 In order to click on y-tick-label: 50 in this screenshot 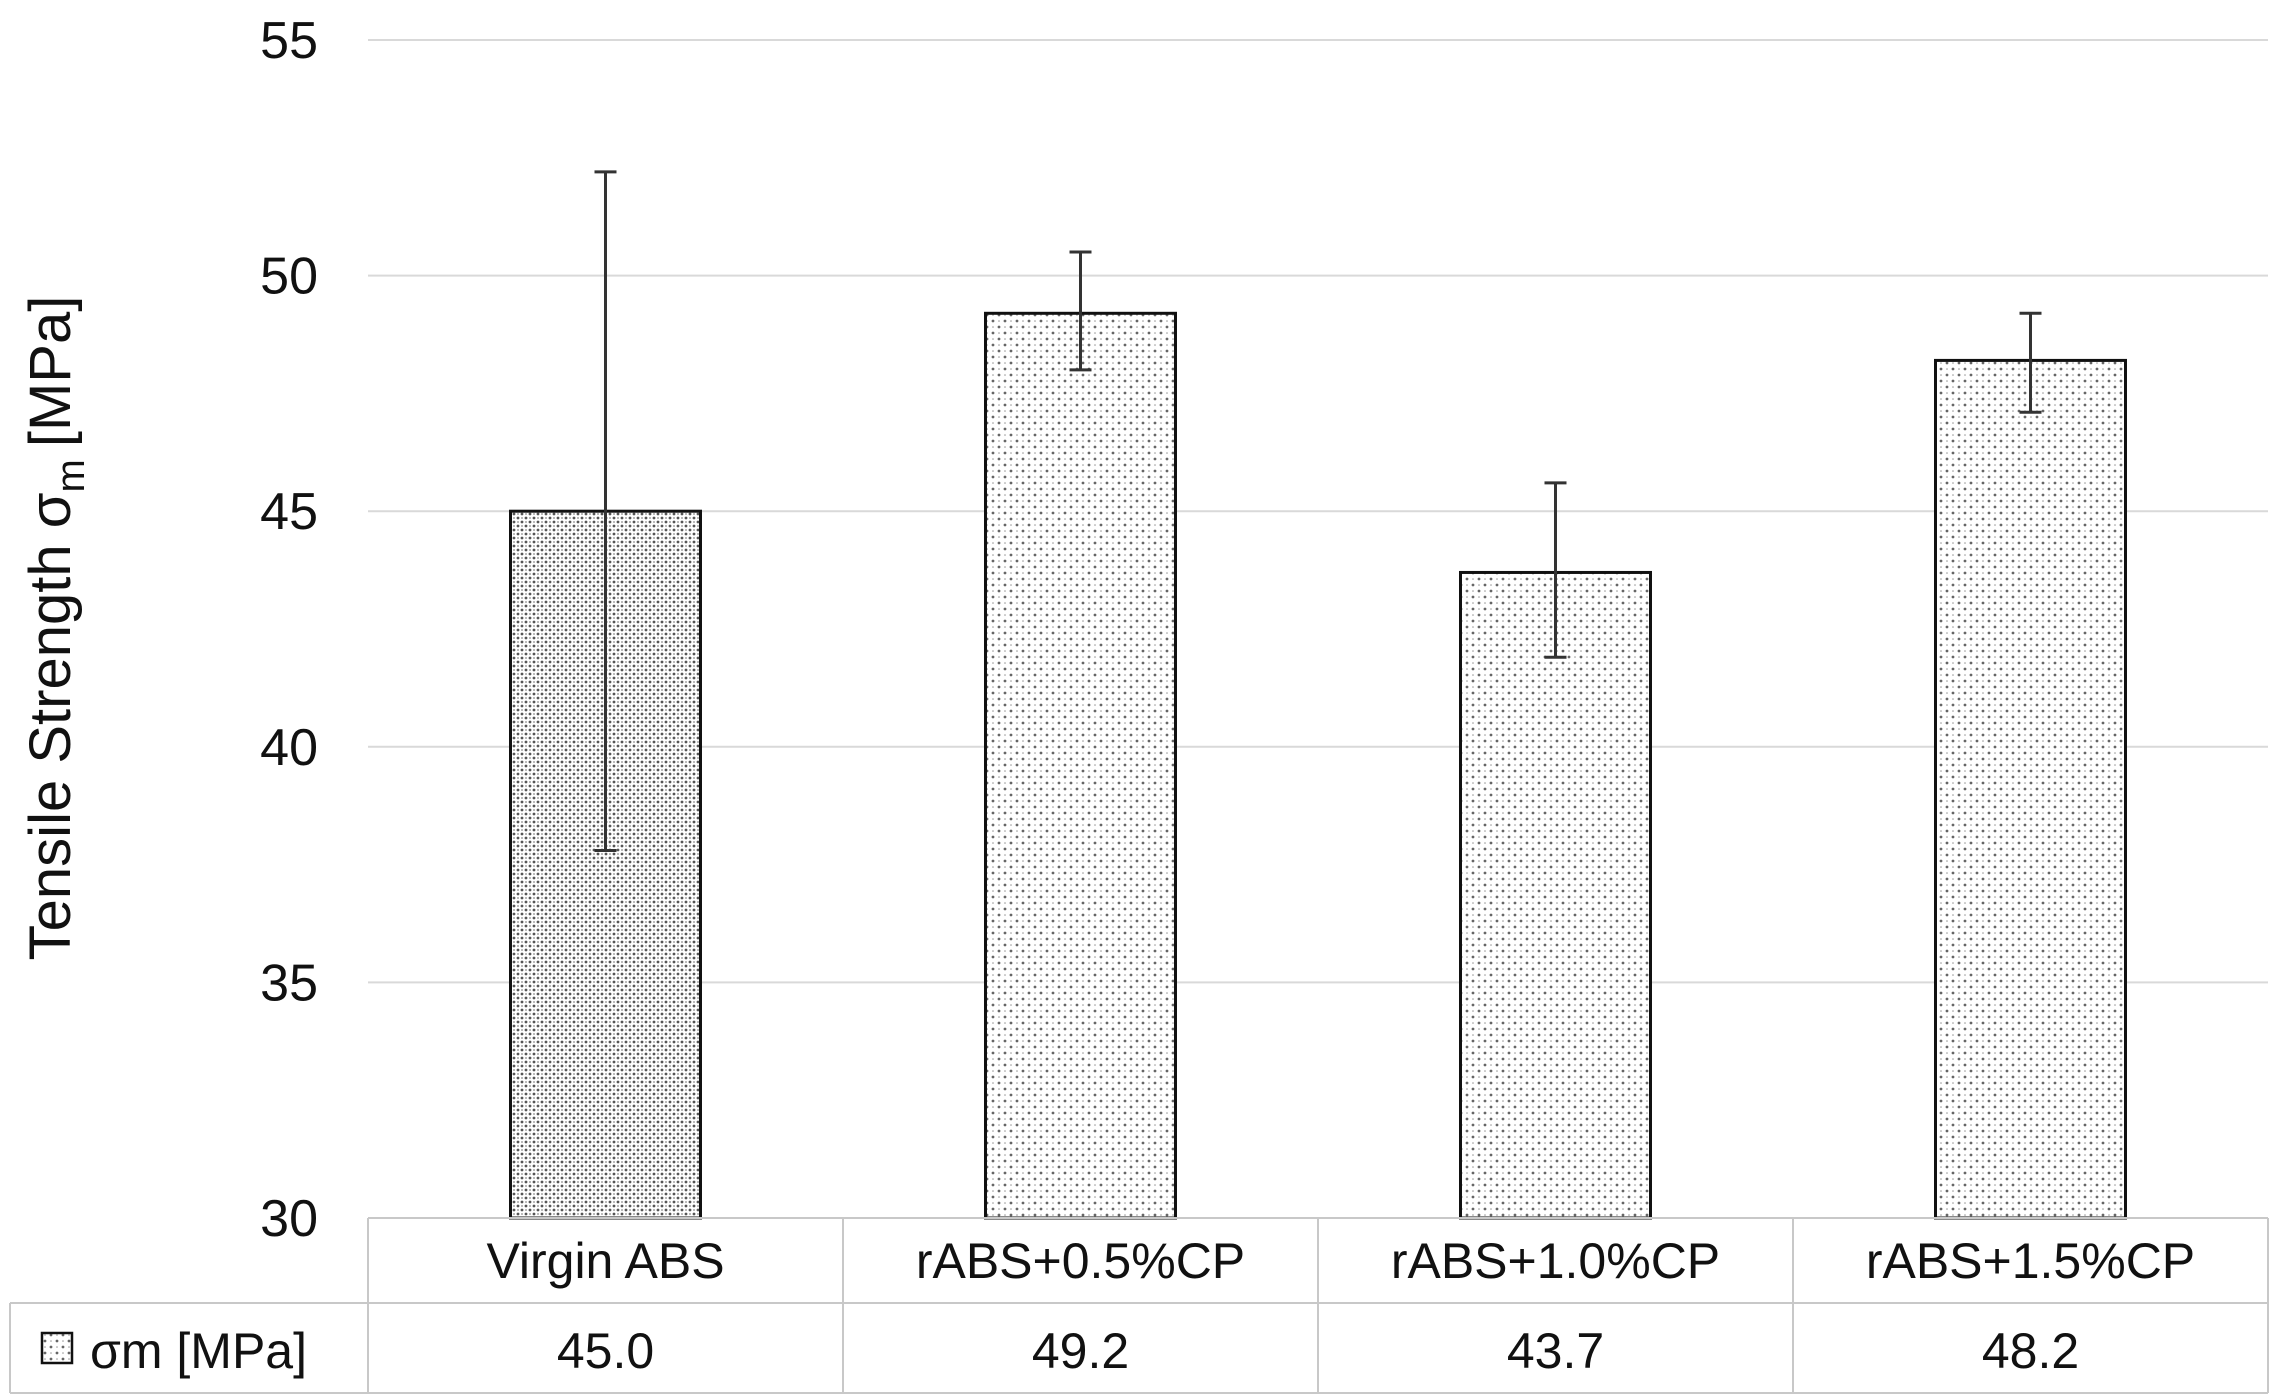, I will do `click(289, 277)`.